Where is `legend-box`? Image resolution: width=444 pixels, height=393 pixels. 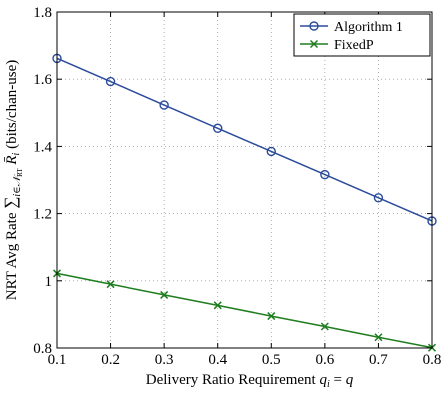
legend-box is located at coordinates (362, 35).